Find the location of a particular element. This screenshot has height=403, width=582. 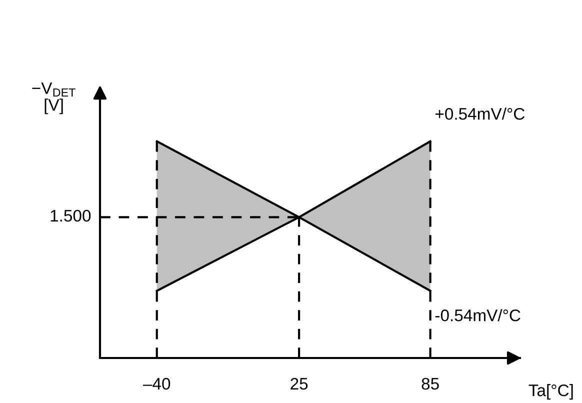

y-axis-title: −V$_{DET}$ [V] is located at coordinates (54, 98).